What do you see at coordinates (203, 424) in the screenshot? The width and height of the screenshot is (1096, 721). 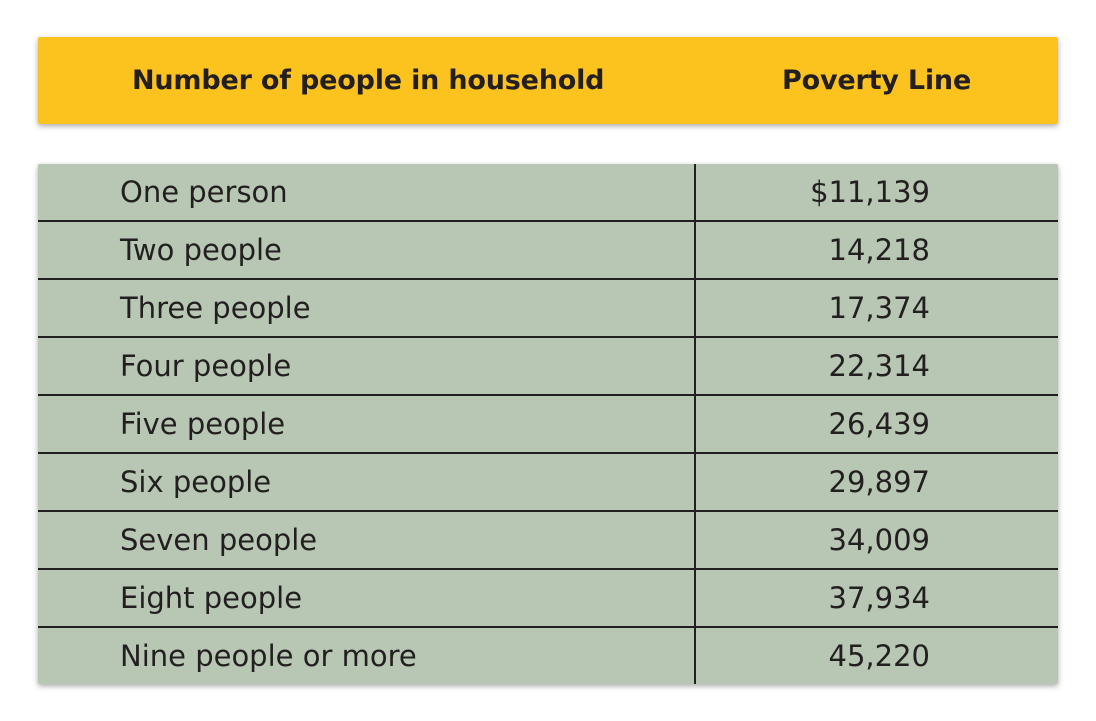 I see `row-label: Five people` at bounding box center [203, 424].